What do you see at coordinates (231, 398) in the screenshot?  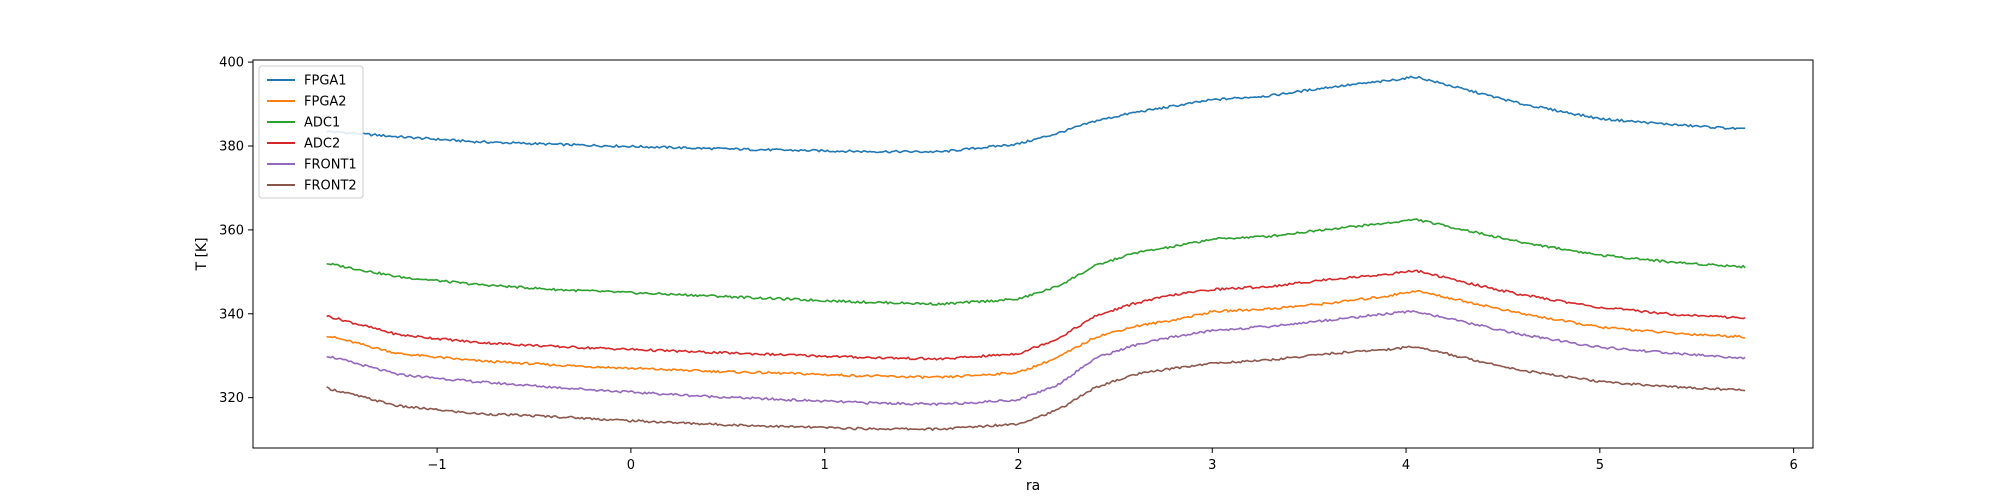 I see `y-tick-label: 320` at bounding box center [231, 398].